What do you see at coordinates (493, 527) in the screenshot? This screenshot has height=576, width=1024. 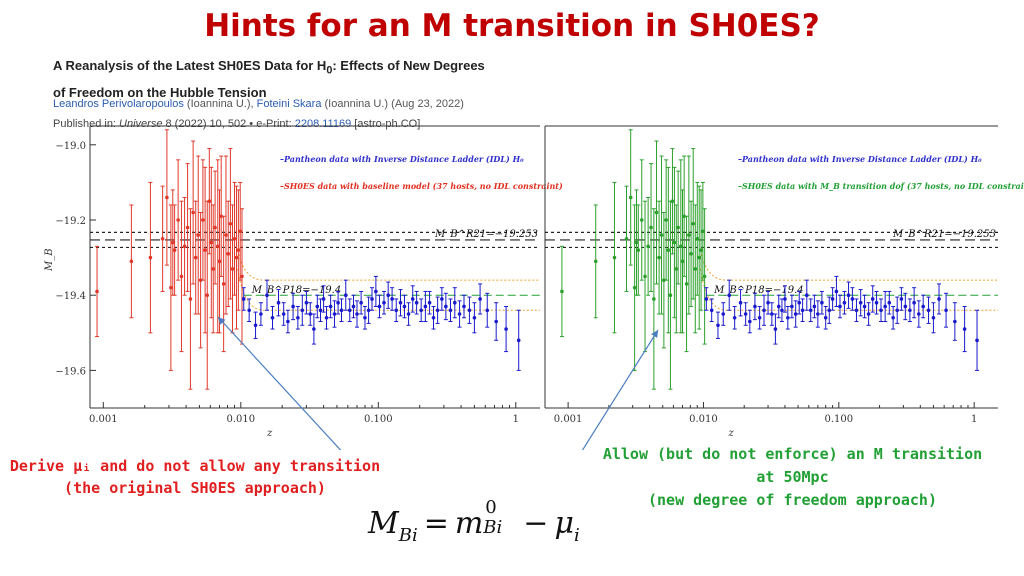 I see `equation-m-sub: Bi` at bounding box center [493, 527].